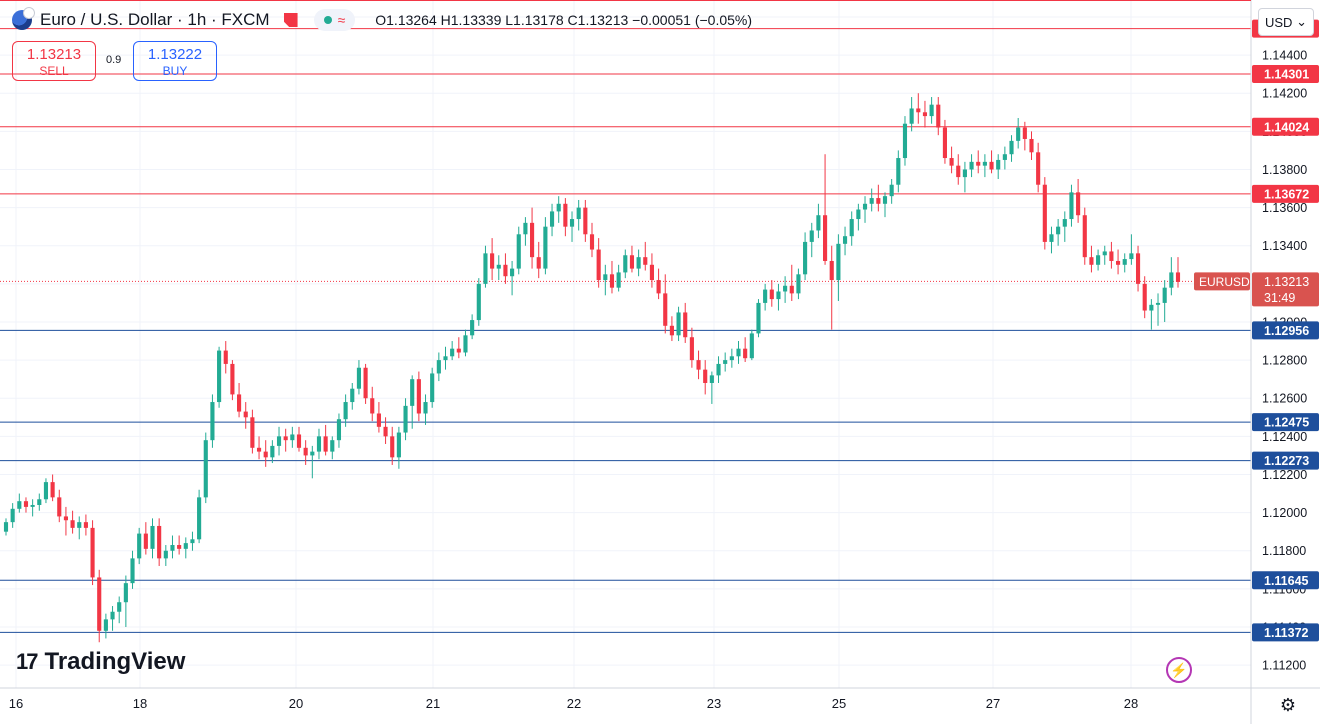  I want to click on tradingview-logo-icon: 17, so click(27, 661).